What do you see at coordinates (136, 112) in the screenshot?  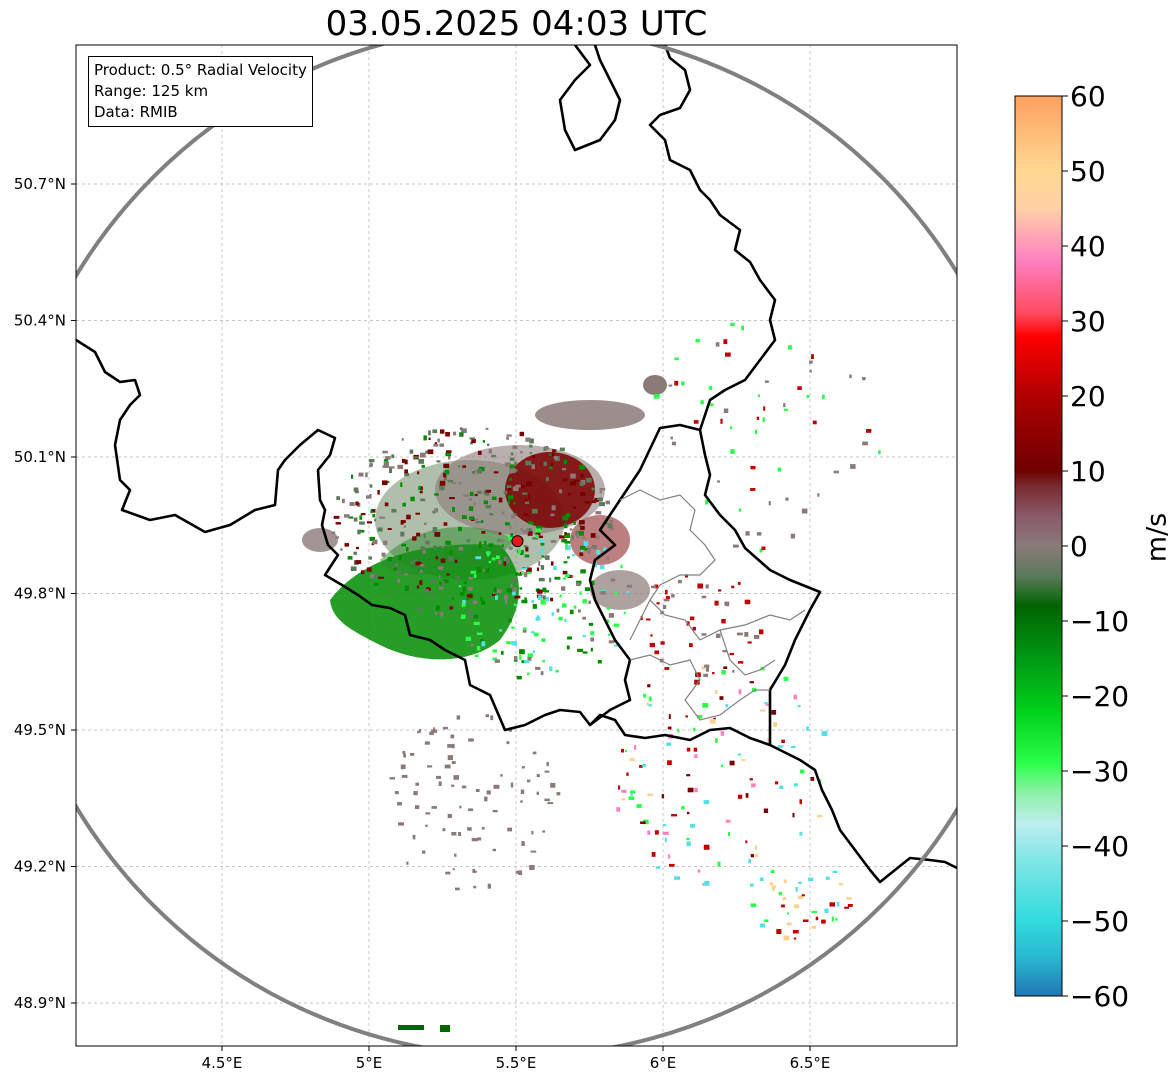 I see `info-source: Data: RMIB` at bounding box center [136, 112].